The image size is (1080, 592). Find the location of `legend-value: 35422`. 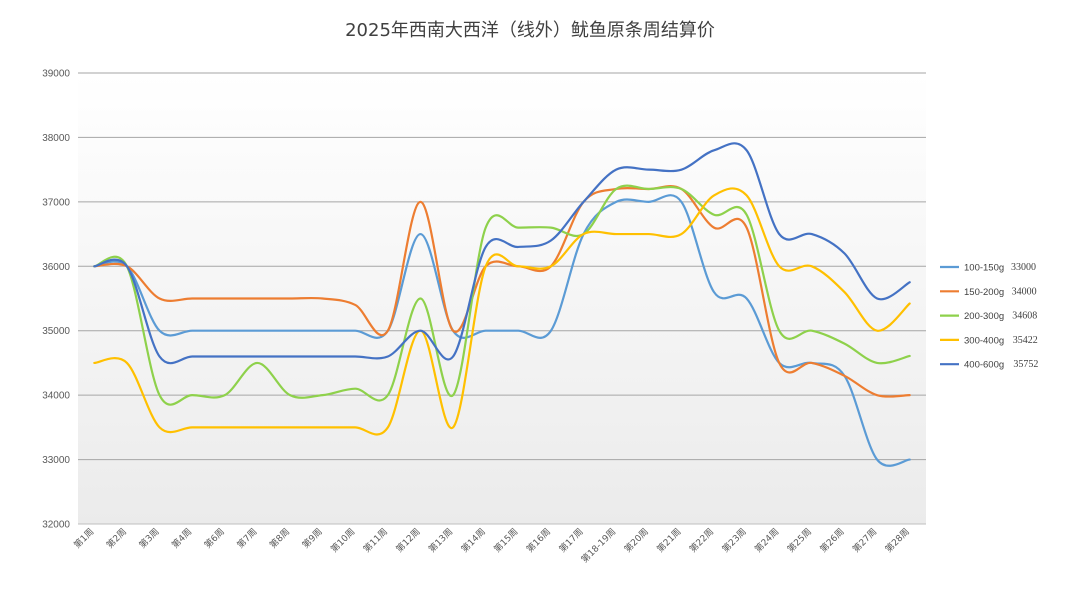

legend-value: 35422 is located at coordinates (1025, 340).